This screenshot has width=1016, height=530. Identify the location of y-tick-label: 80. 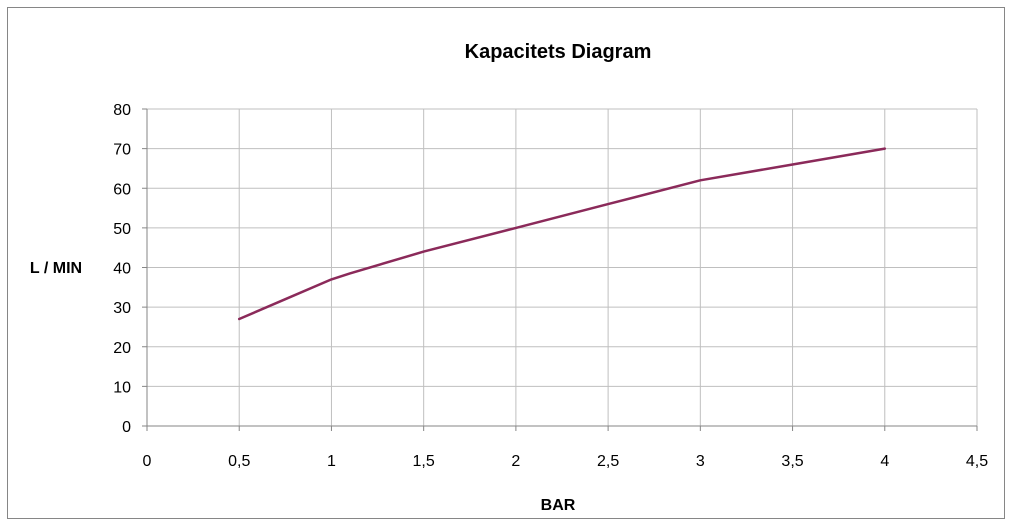
(122, 110).